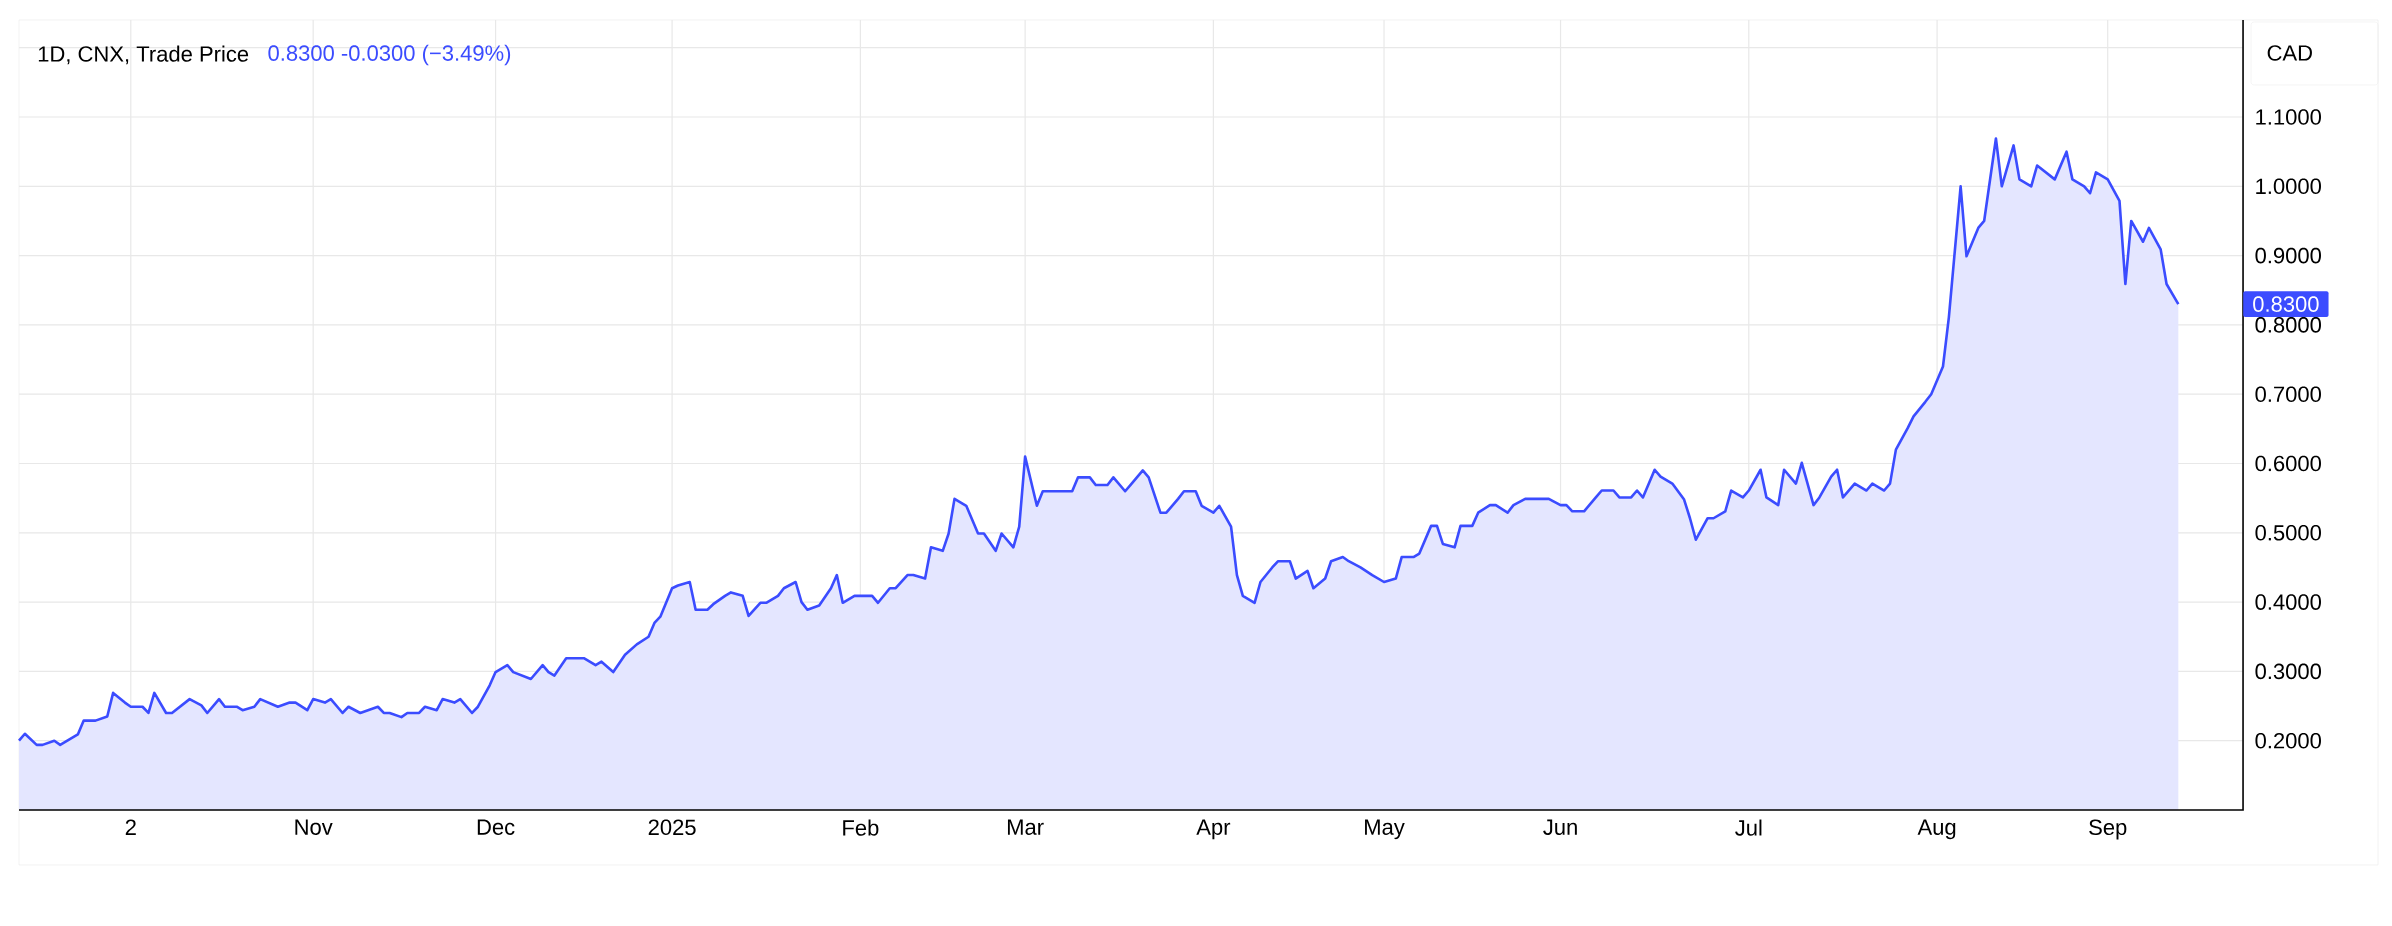 This screenshot has width=2392, height=926. What do you see at coordinates (2288, 117) in the screenshot?
I see `y-tick-label: 1.1000` at bounding box center [2288, 117].